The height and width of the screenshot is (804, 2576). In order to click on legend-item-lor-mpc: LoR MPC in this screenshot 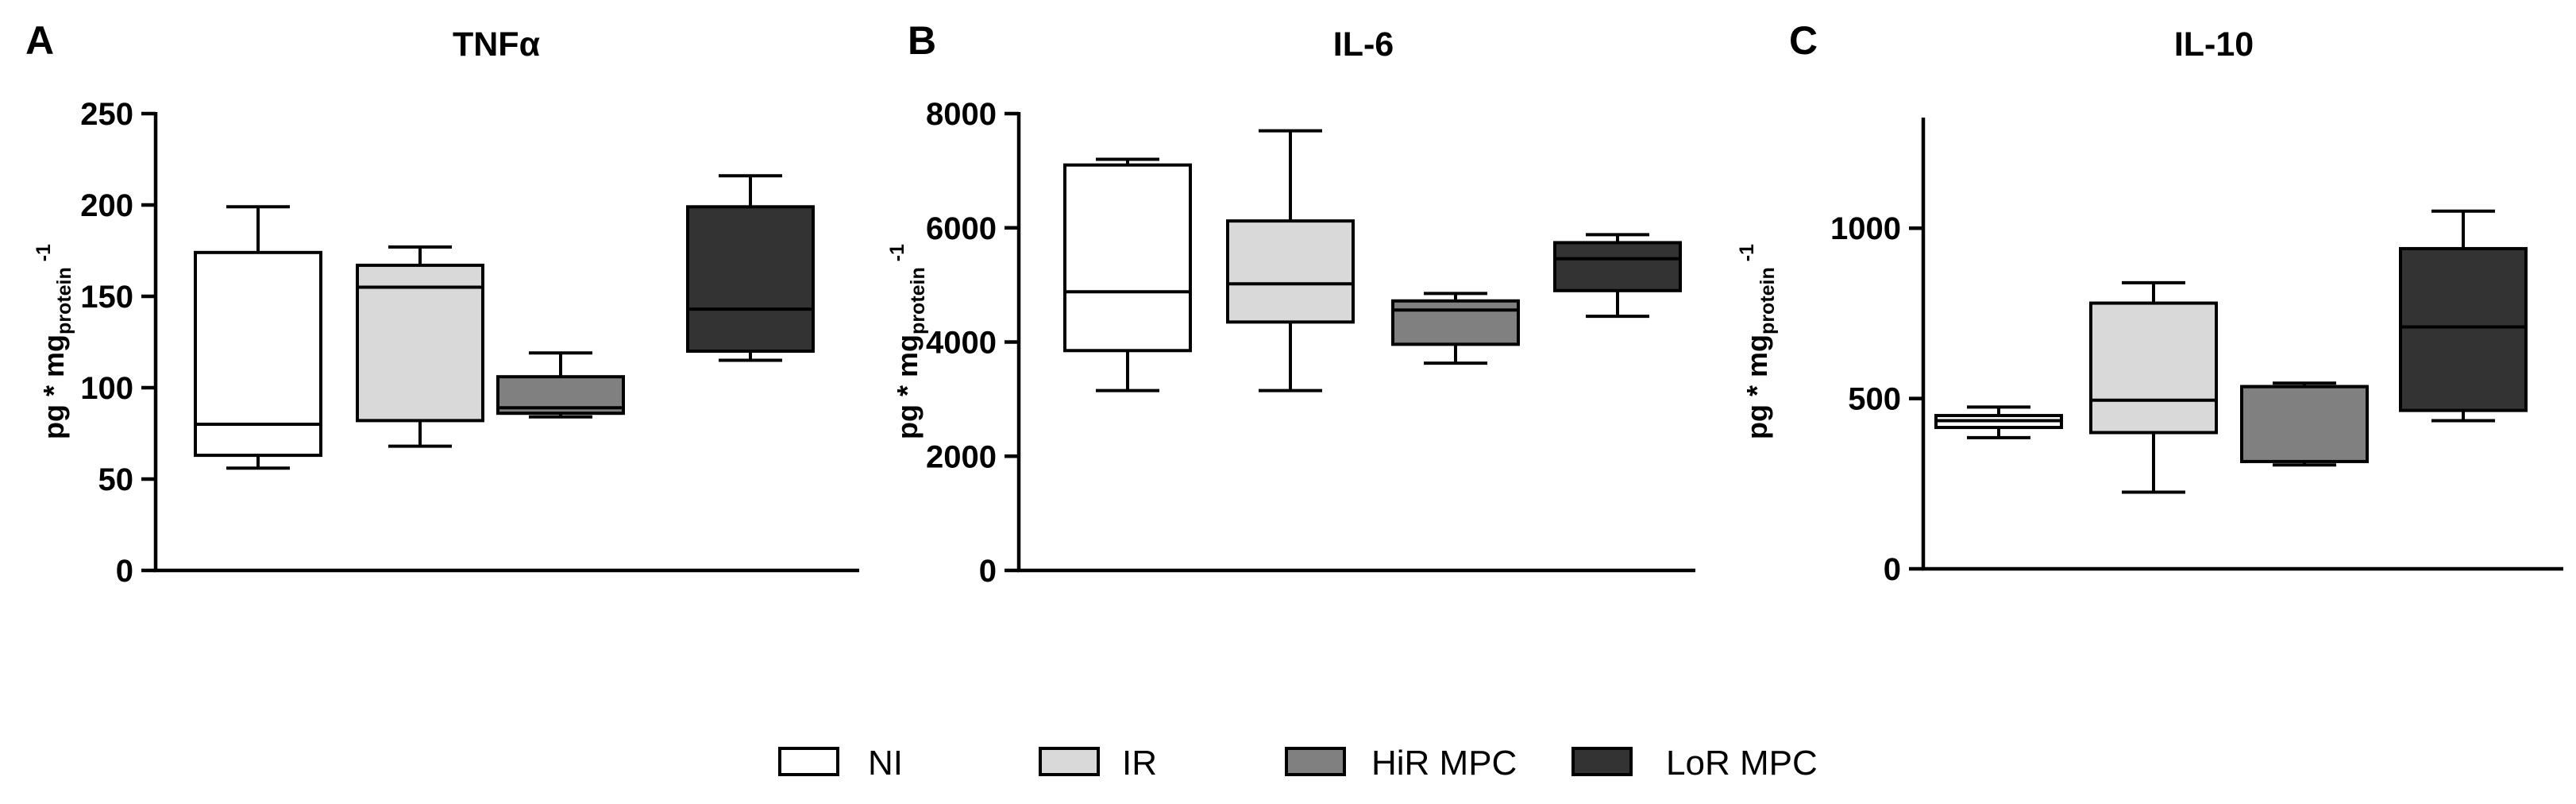, I will do `click(1694, 763)`.